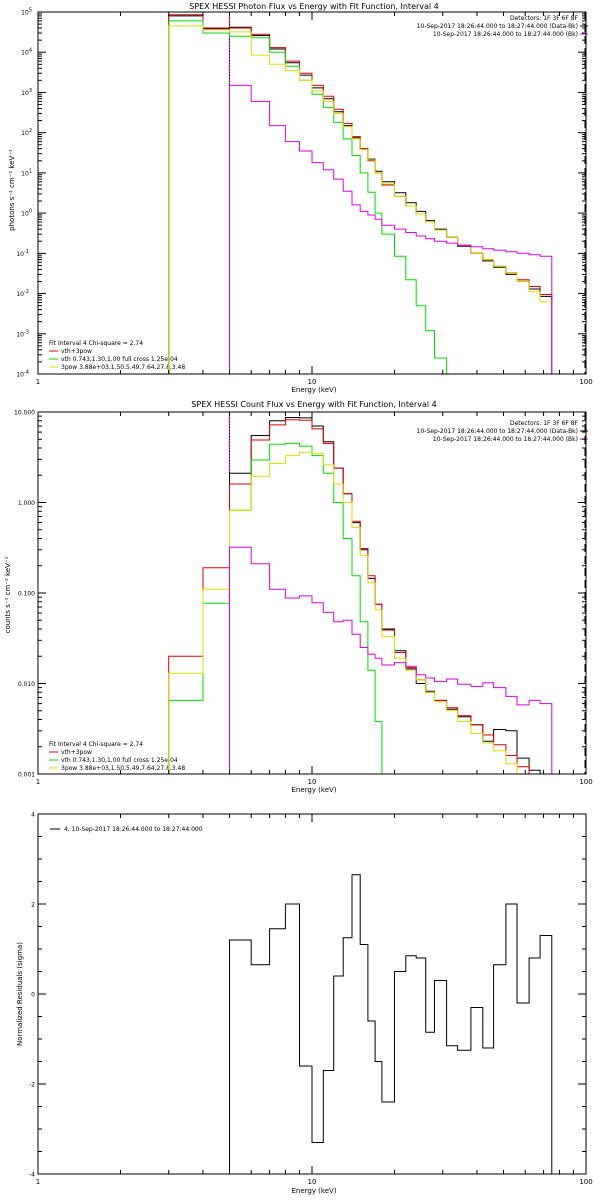  What do you see at coordinates (26, 12) in the screenshot?
I see `y-tick-label: 10⁵` at bounding box center [26, 12].